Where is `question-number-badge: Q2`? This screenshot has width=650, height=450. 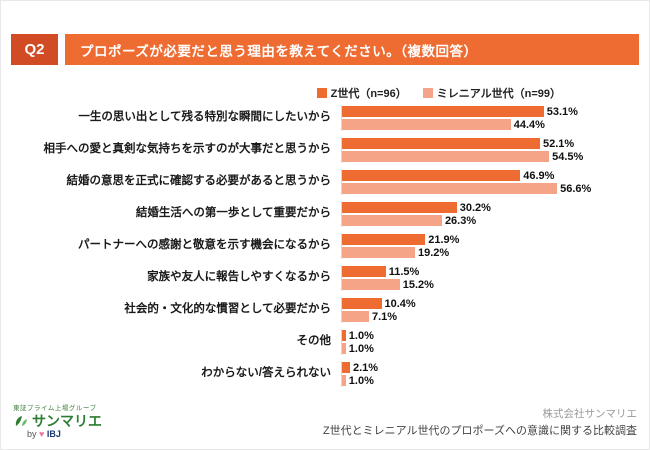 question-number-badge: Q2 is located at coordinates (34, 49).